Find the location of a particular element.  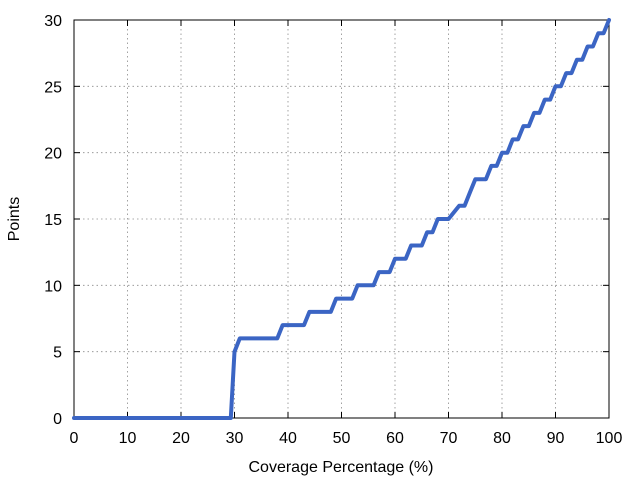

y-tick-label: 5 is located at coordinates (57, 353).